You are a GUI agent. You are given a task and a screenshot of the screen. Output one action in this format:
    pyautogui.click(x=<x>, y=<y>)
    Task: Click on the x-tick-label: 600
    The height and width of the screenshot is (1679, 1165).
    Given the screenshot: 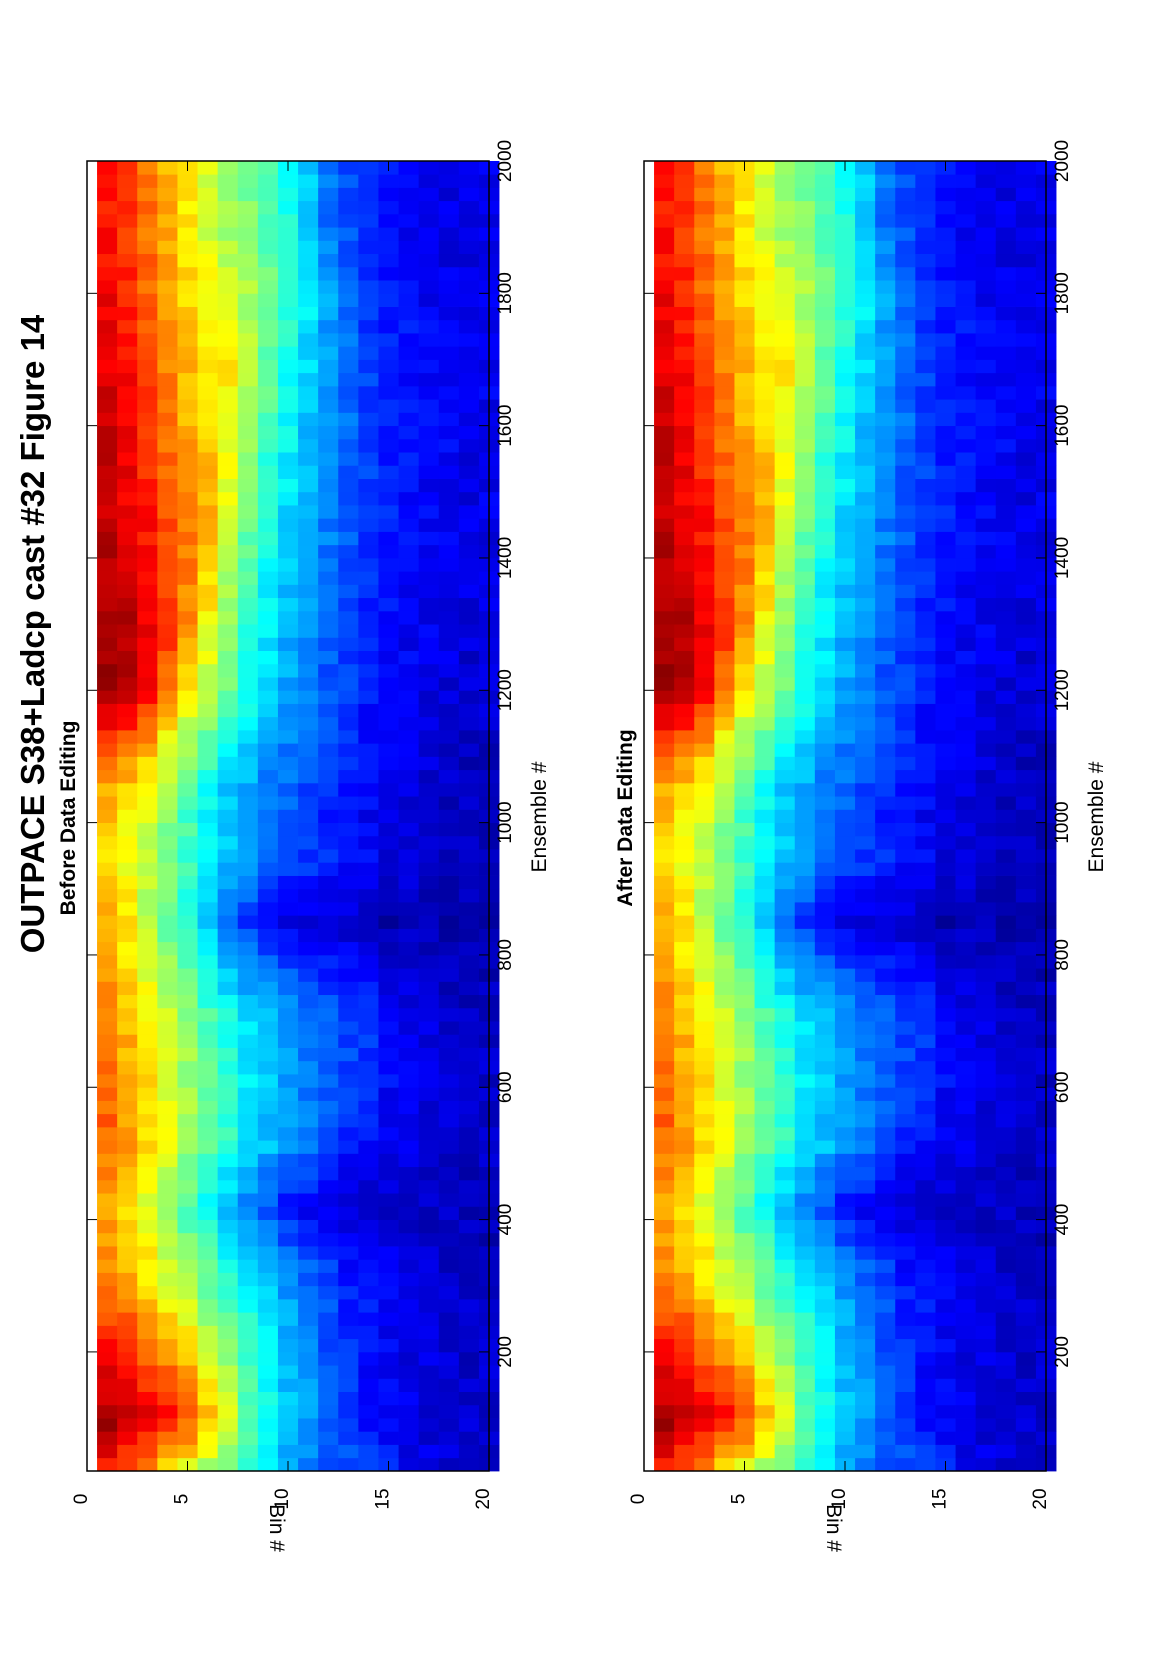 What is the action you would take?
    pyautogui.click(x=1062, y=1087)
    